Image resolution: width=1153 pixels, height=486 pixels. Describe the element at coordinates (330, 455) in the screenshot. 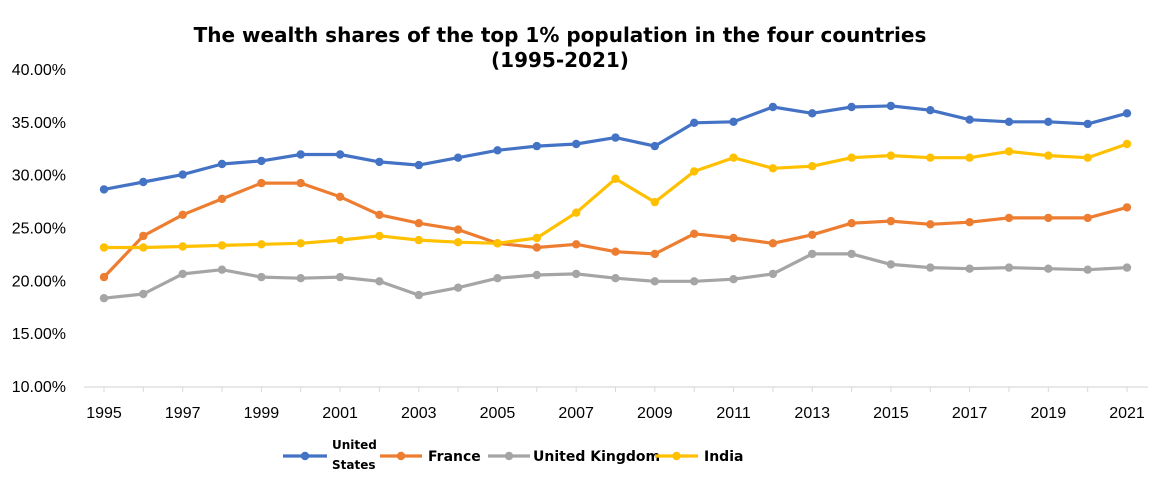

I see `legend-item-united-states: United States` at that location.